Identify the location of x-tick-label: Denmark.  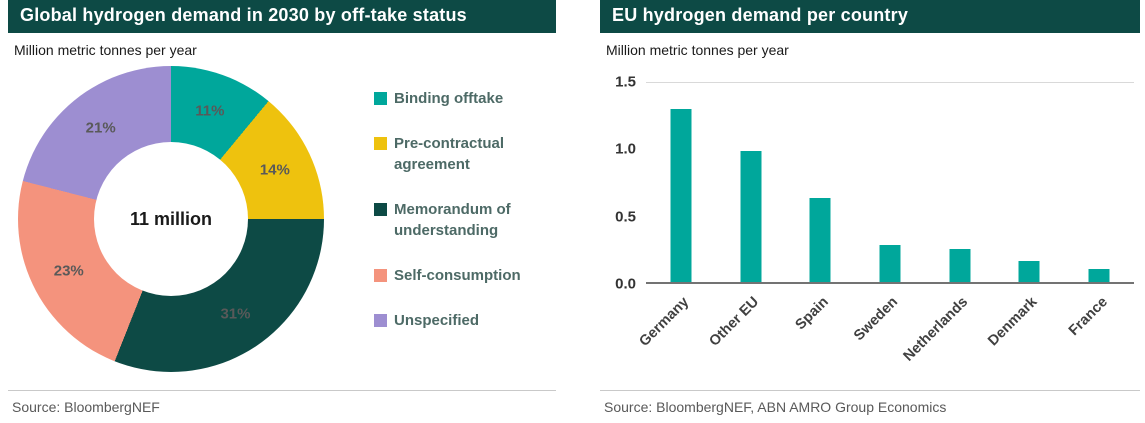
(1013, 322).